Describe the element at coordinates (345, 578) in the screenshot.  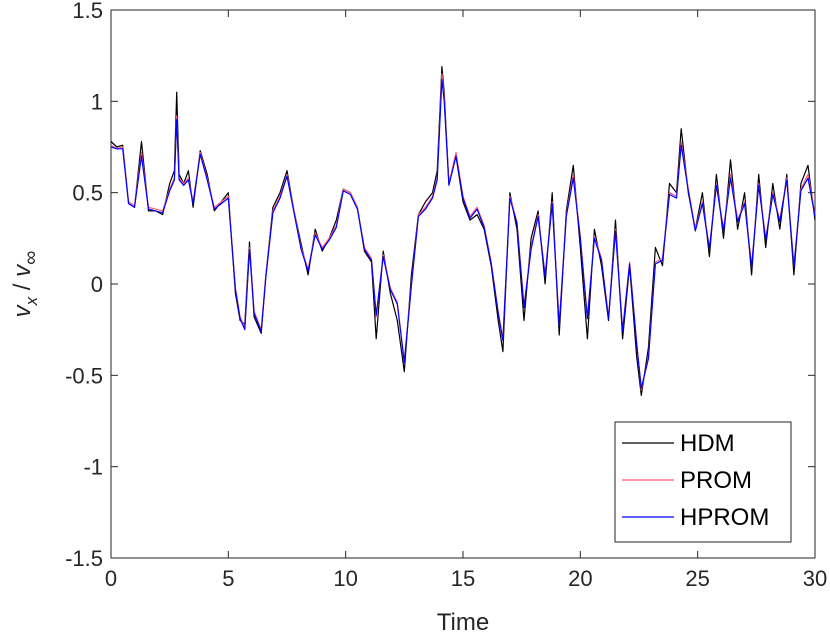
I see `x-tick-label: 10` at that location.